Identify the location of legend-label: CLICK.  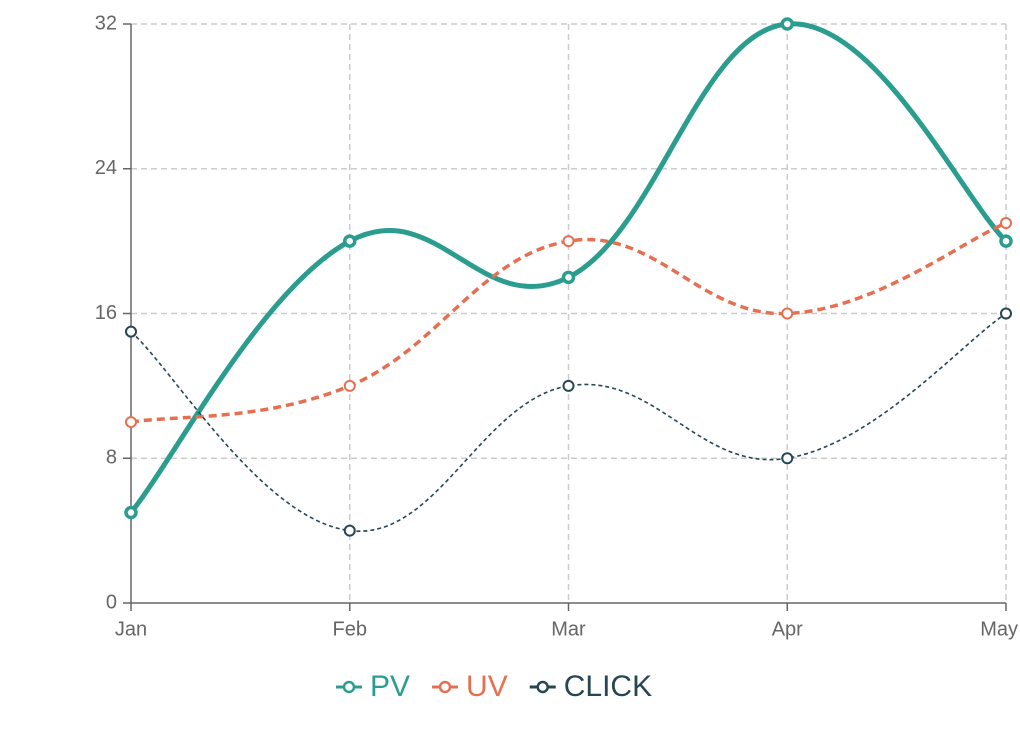
(608, 686).